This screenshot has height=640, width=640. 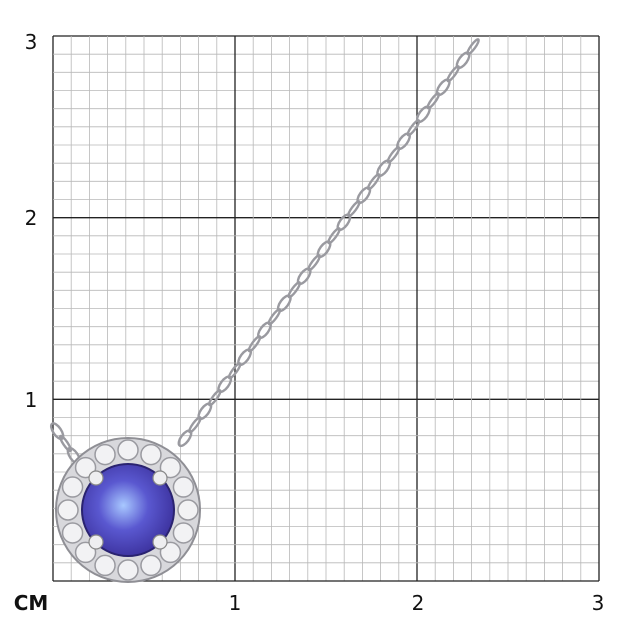 I want to click on center-gemstone, so click(x=128, y=510).